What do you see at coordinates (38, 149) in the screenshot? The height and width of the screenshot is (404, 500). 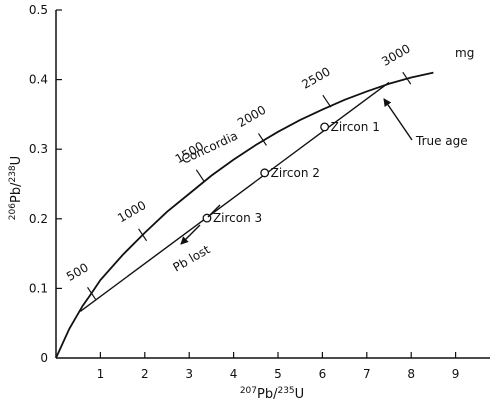 I see `y-tick-label: 0.3` at bounding box center [38, 149].